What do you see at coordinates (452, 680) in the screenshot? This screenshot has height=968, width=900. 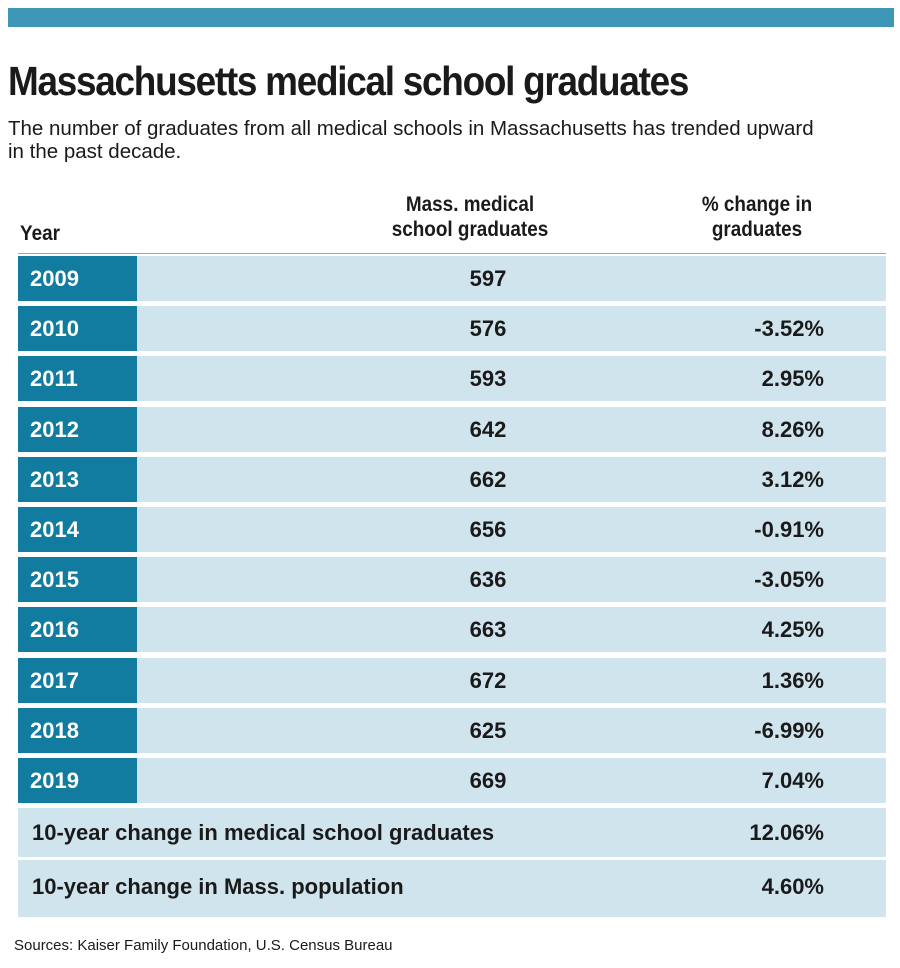 I see `table-row: 2017 672 1.36%` at bounding box center [452, 680].